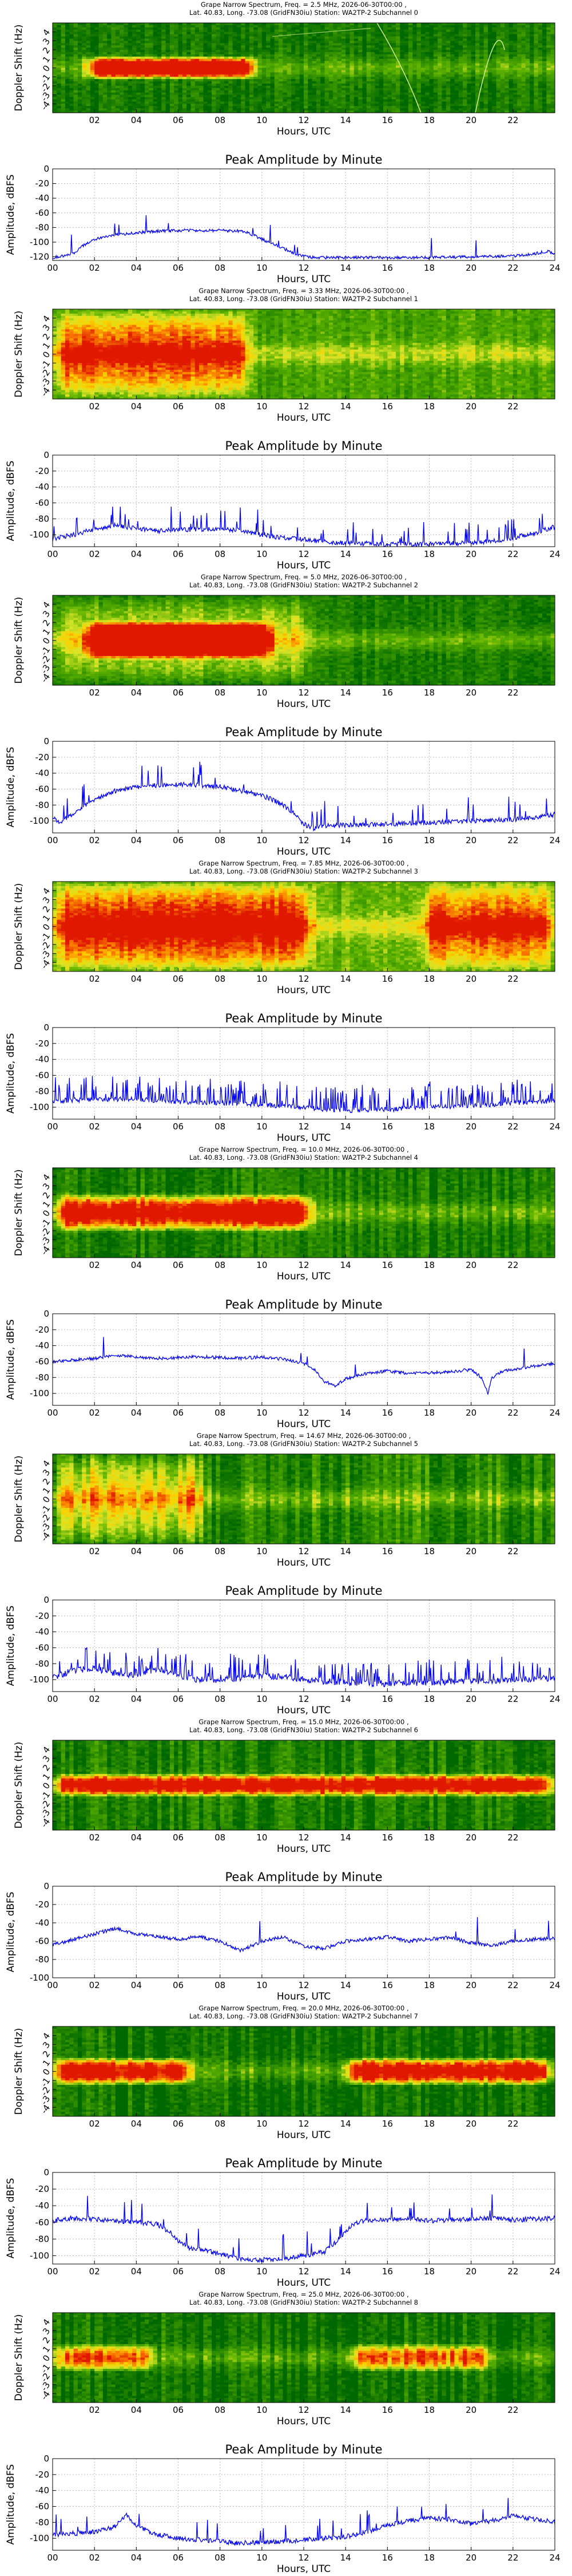  I want to click on y-tick-label: -20, so click(42, 184).